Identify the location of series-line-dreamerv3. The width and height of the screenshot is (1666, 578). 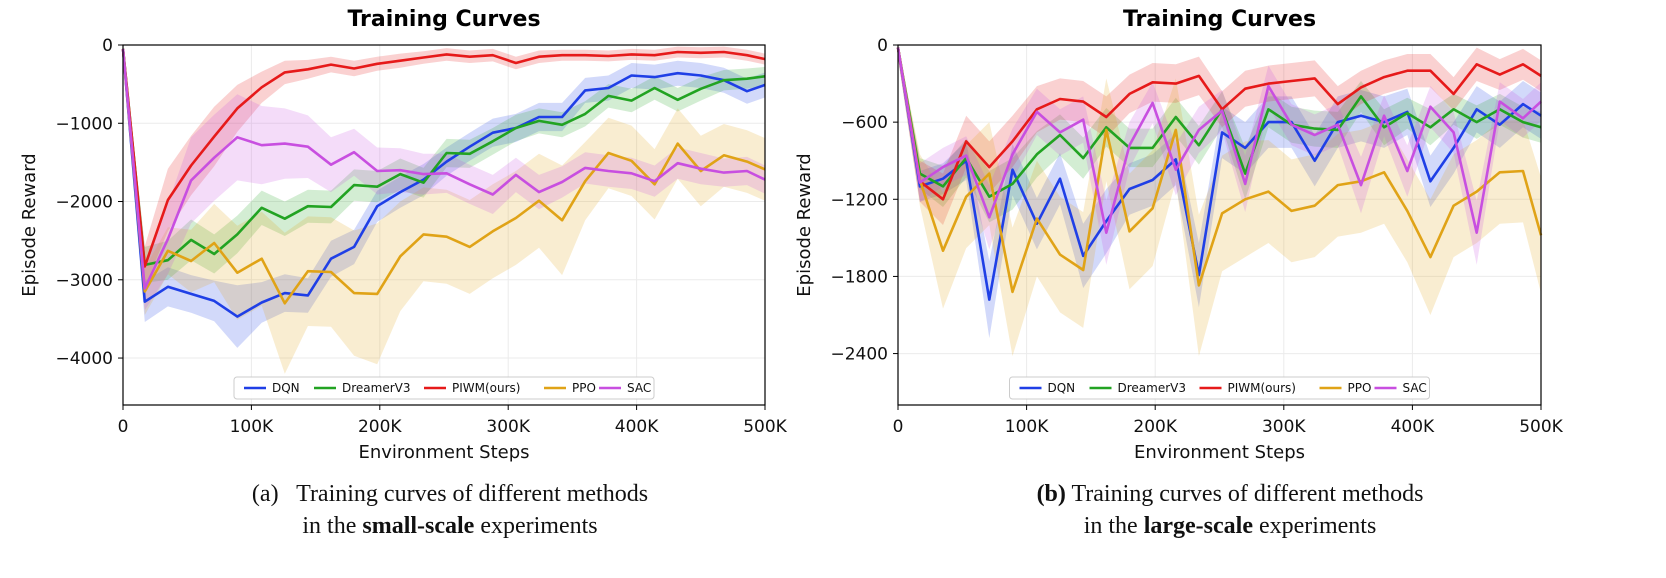
(443, 157).